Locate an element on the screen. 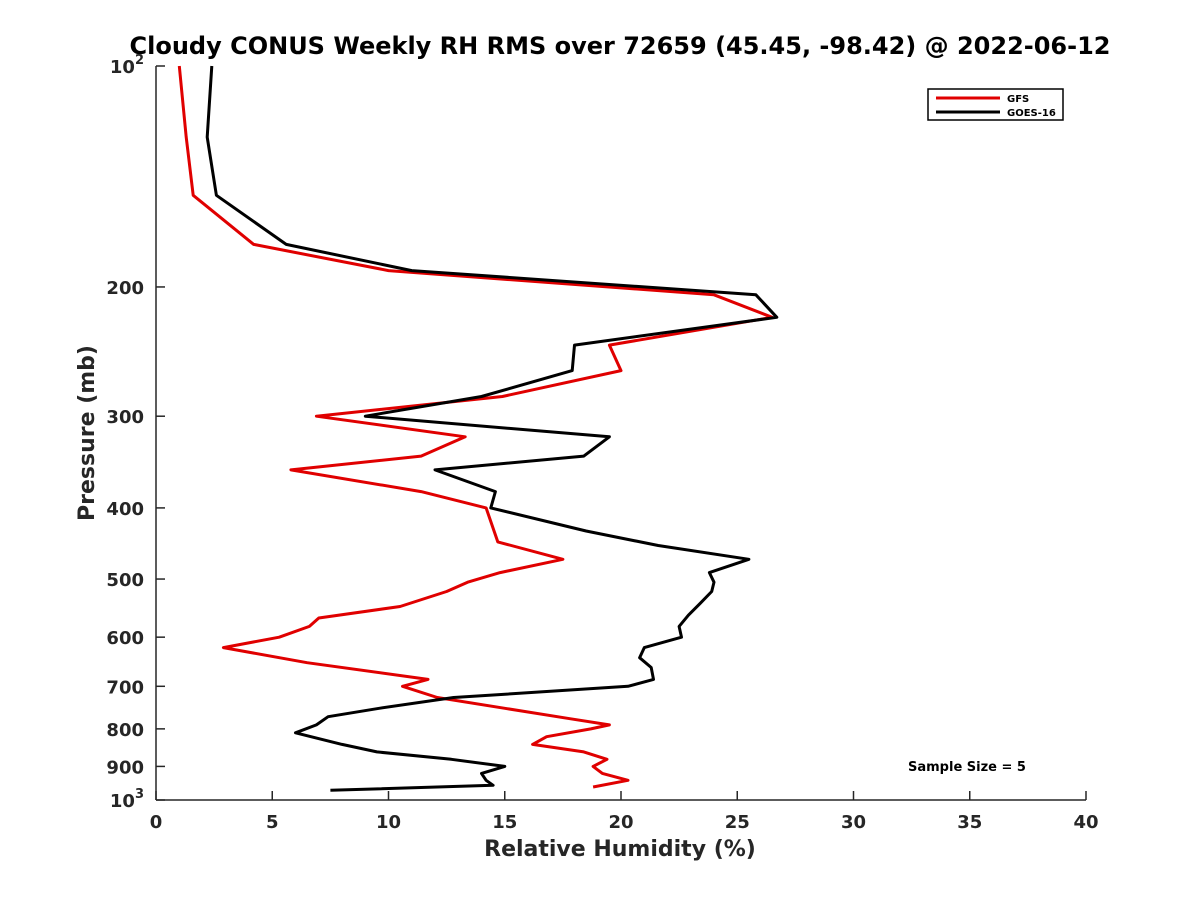 The image size is (1200, 900). x-tick-label: 30 is located at coordinates (853, 822).